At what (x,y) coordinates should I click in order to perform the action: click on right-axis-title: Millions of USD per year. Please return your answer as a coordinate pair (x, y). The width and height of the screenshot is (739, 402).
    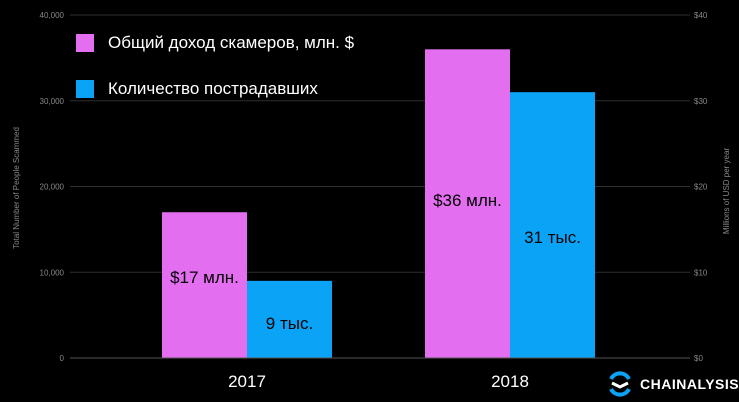
    Looking at the image, I should click on (726, 191).